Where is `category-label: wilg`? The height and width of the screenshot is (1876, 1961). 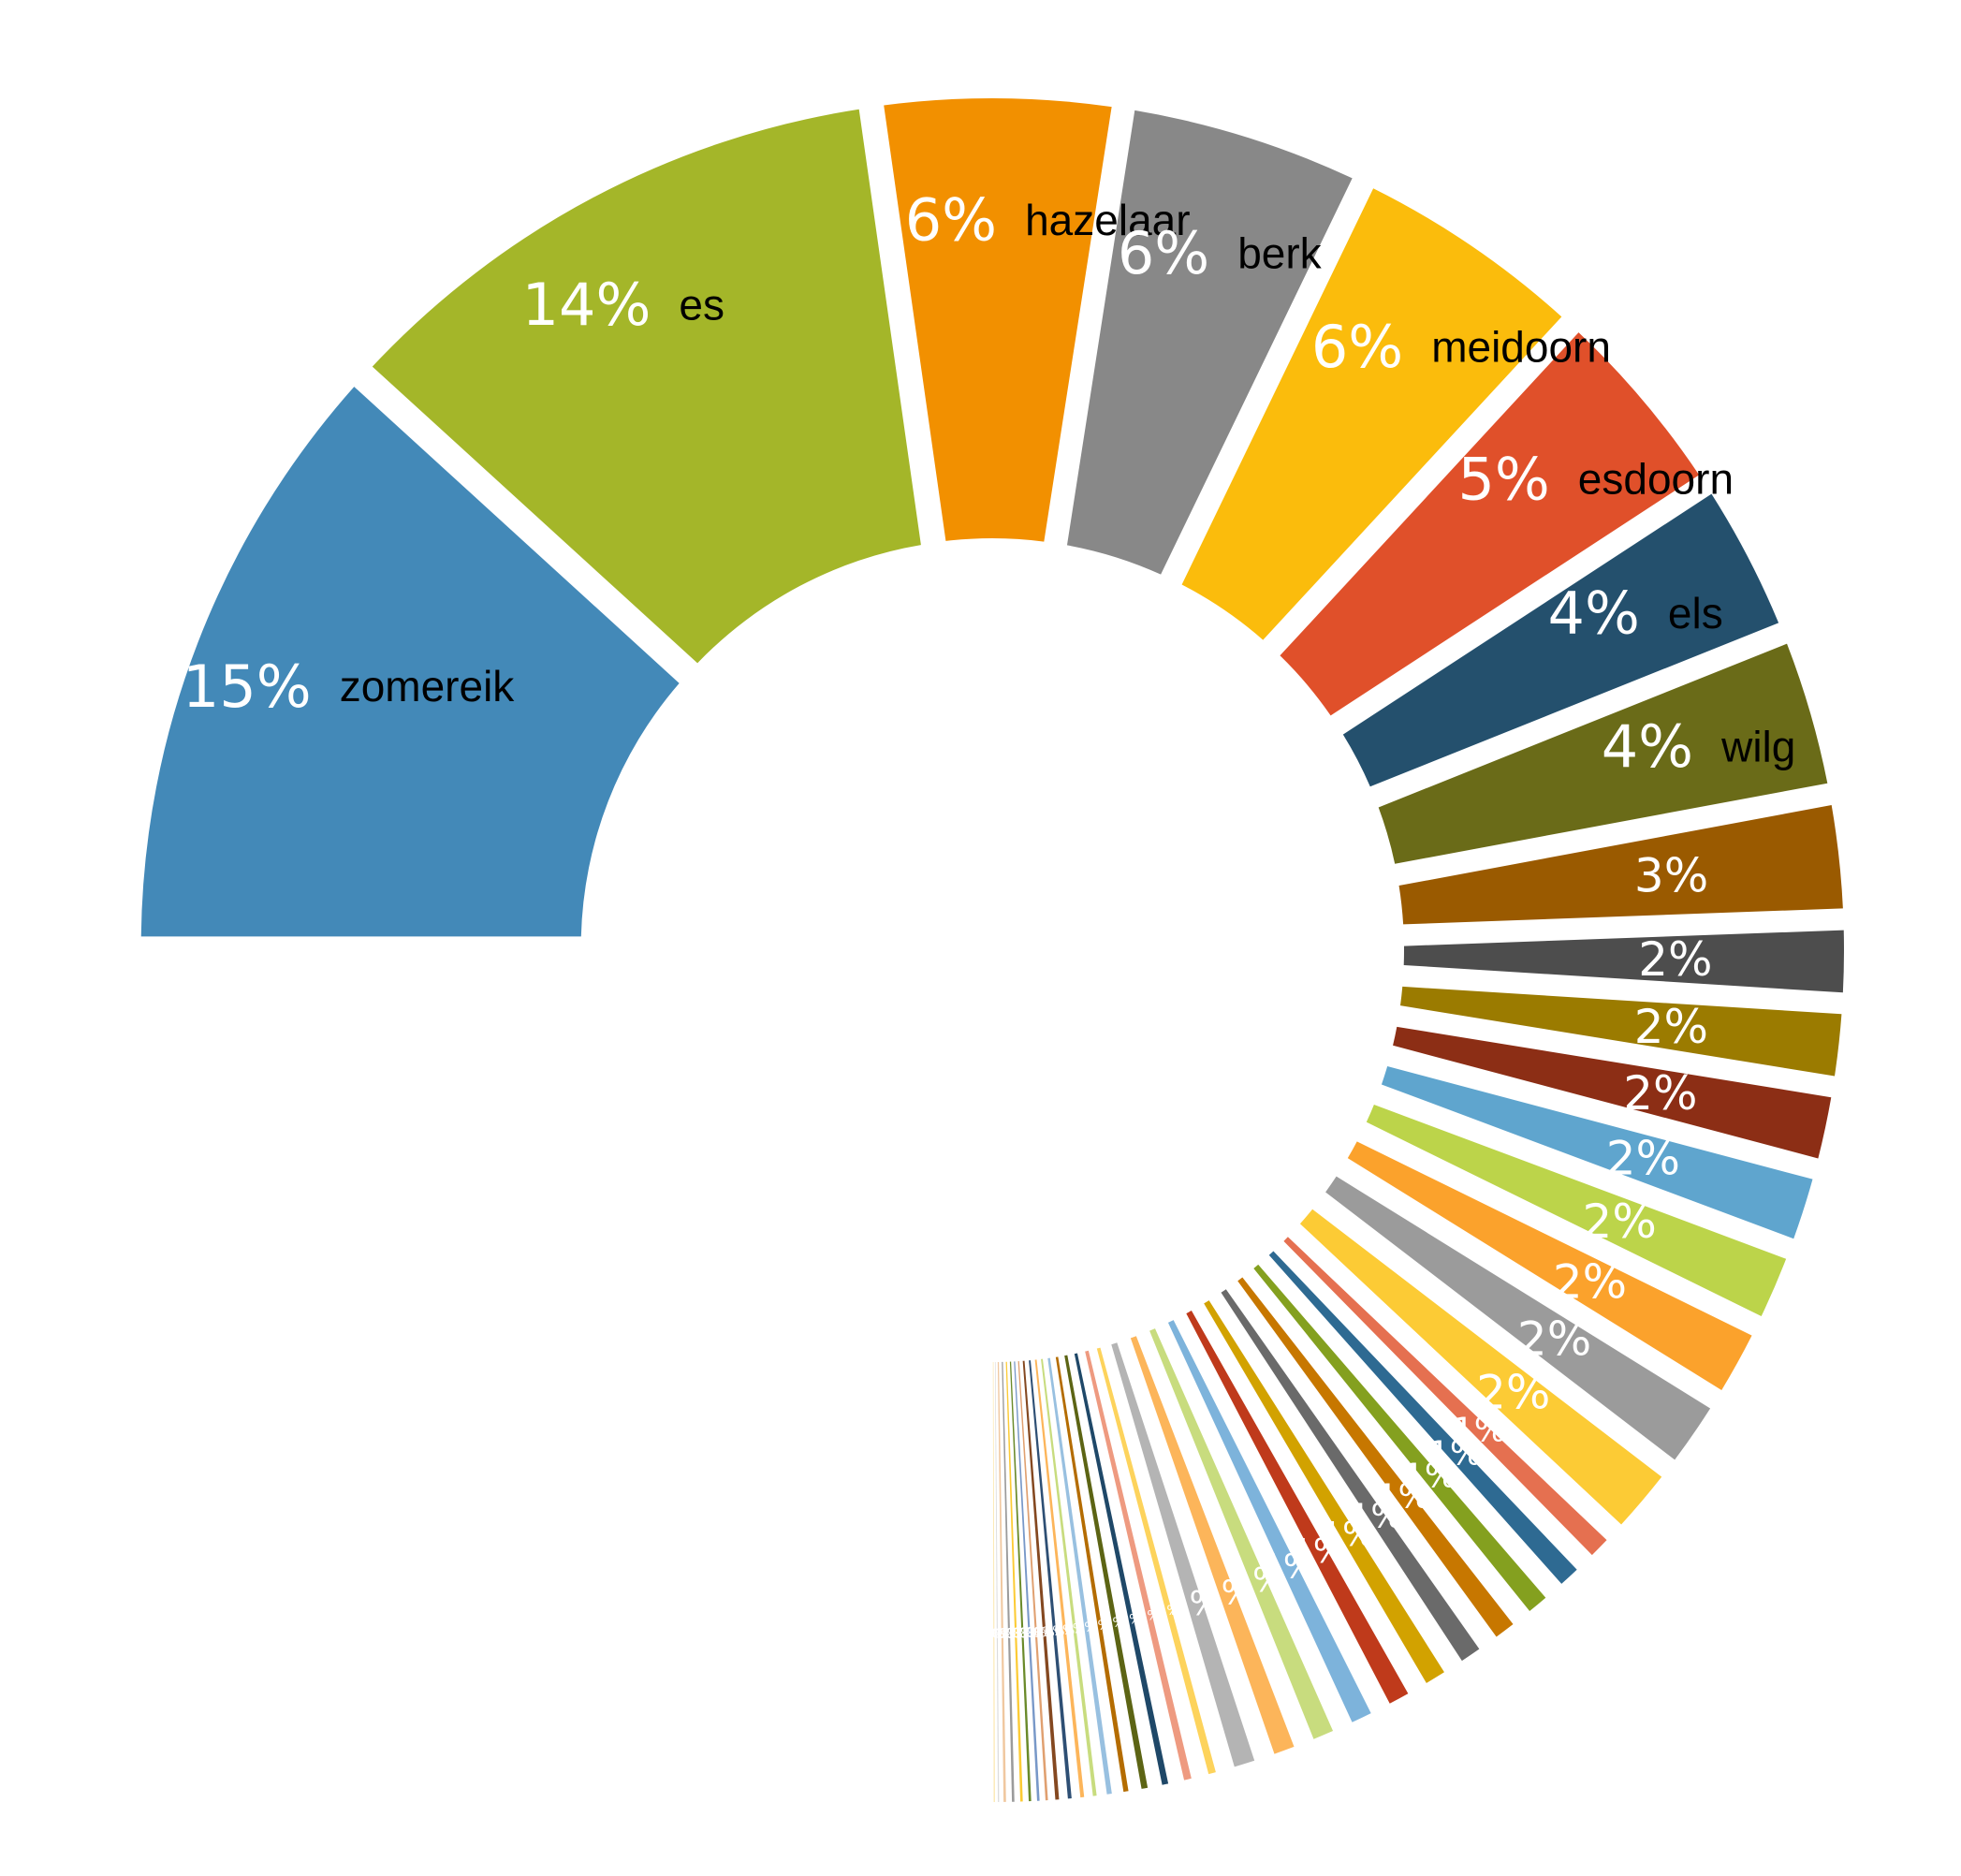 category-label: wilg is located at coordinates (1757, 747).